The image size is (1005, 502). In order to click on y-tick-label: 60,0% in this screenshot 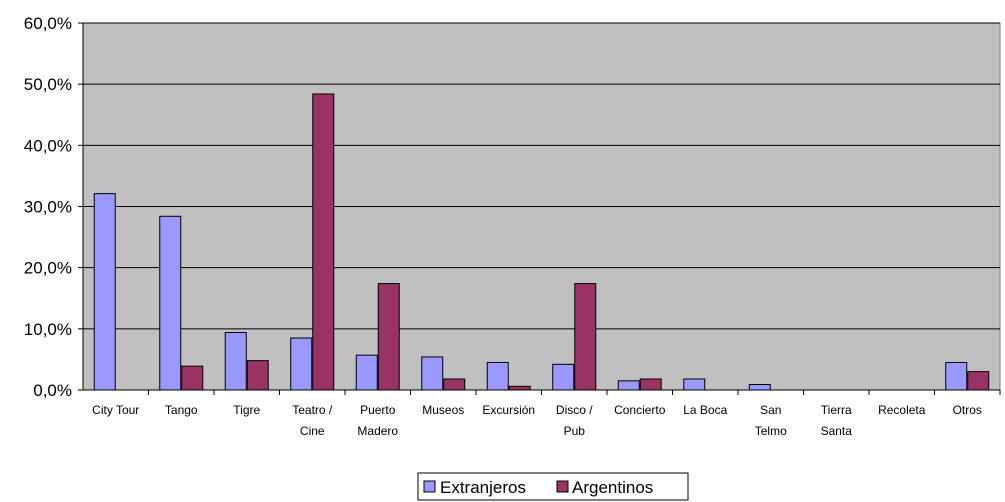, I will do `click(48, 23)`.